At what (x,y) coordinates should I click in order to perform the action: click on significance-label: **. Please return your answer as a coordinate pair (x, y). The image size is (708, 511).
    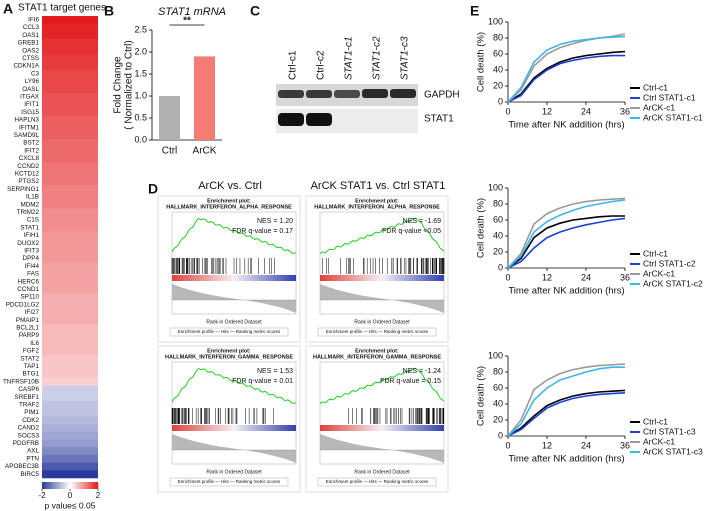
    Looking at the image, I should click on (187, 21).